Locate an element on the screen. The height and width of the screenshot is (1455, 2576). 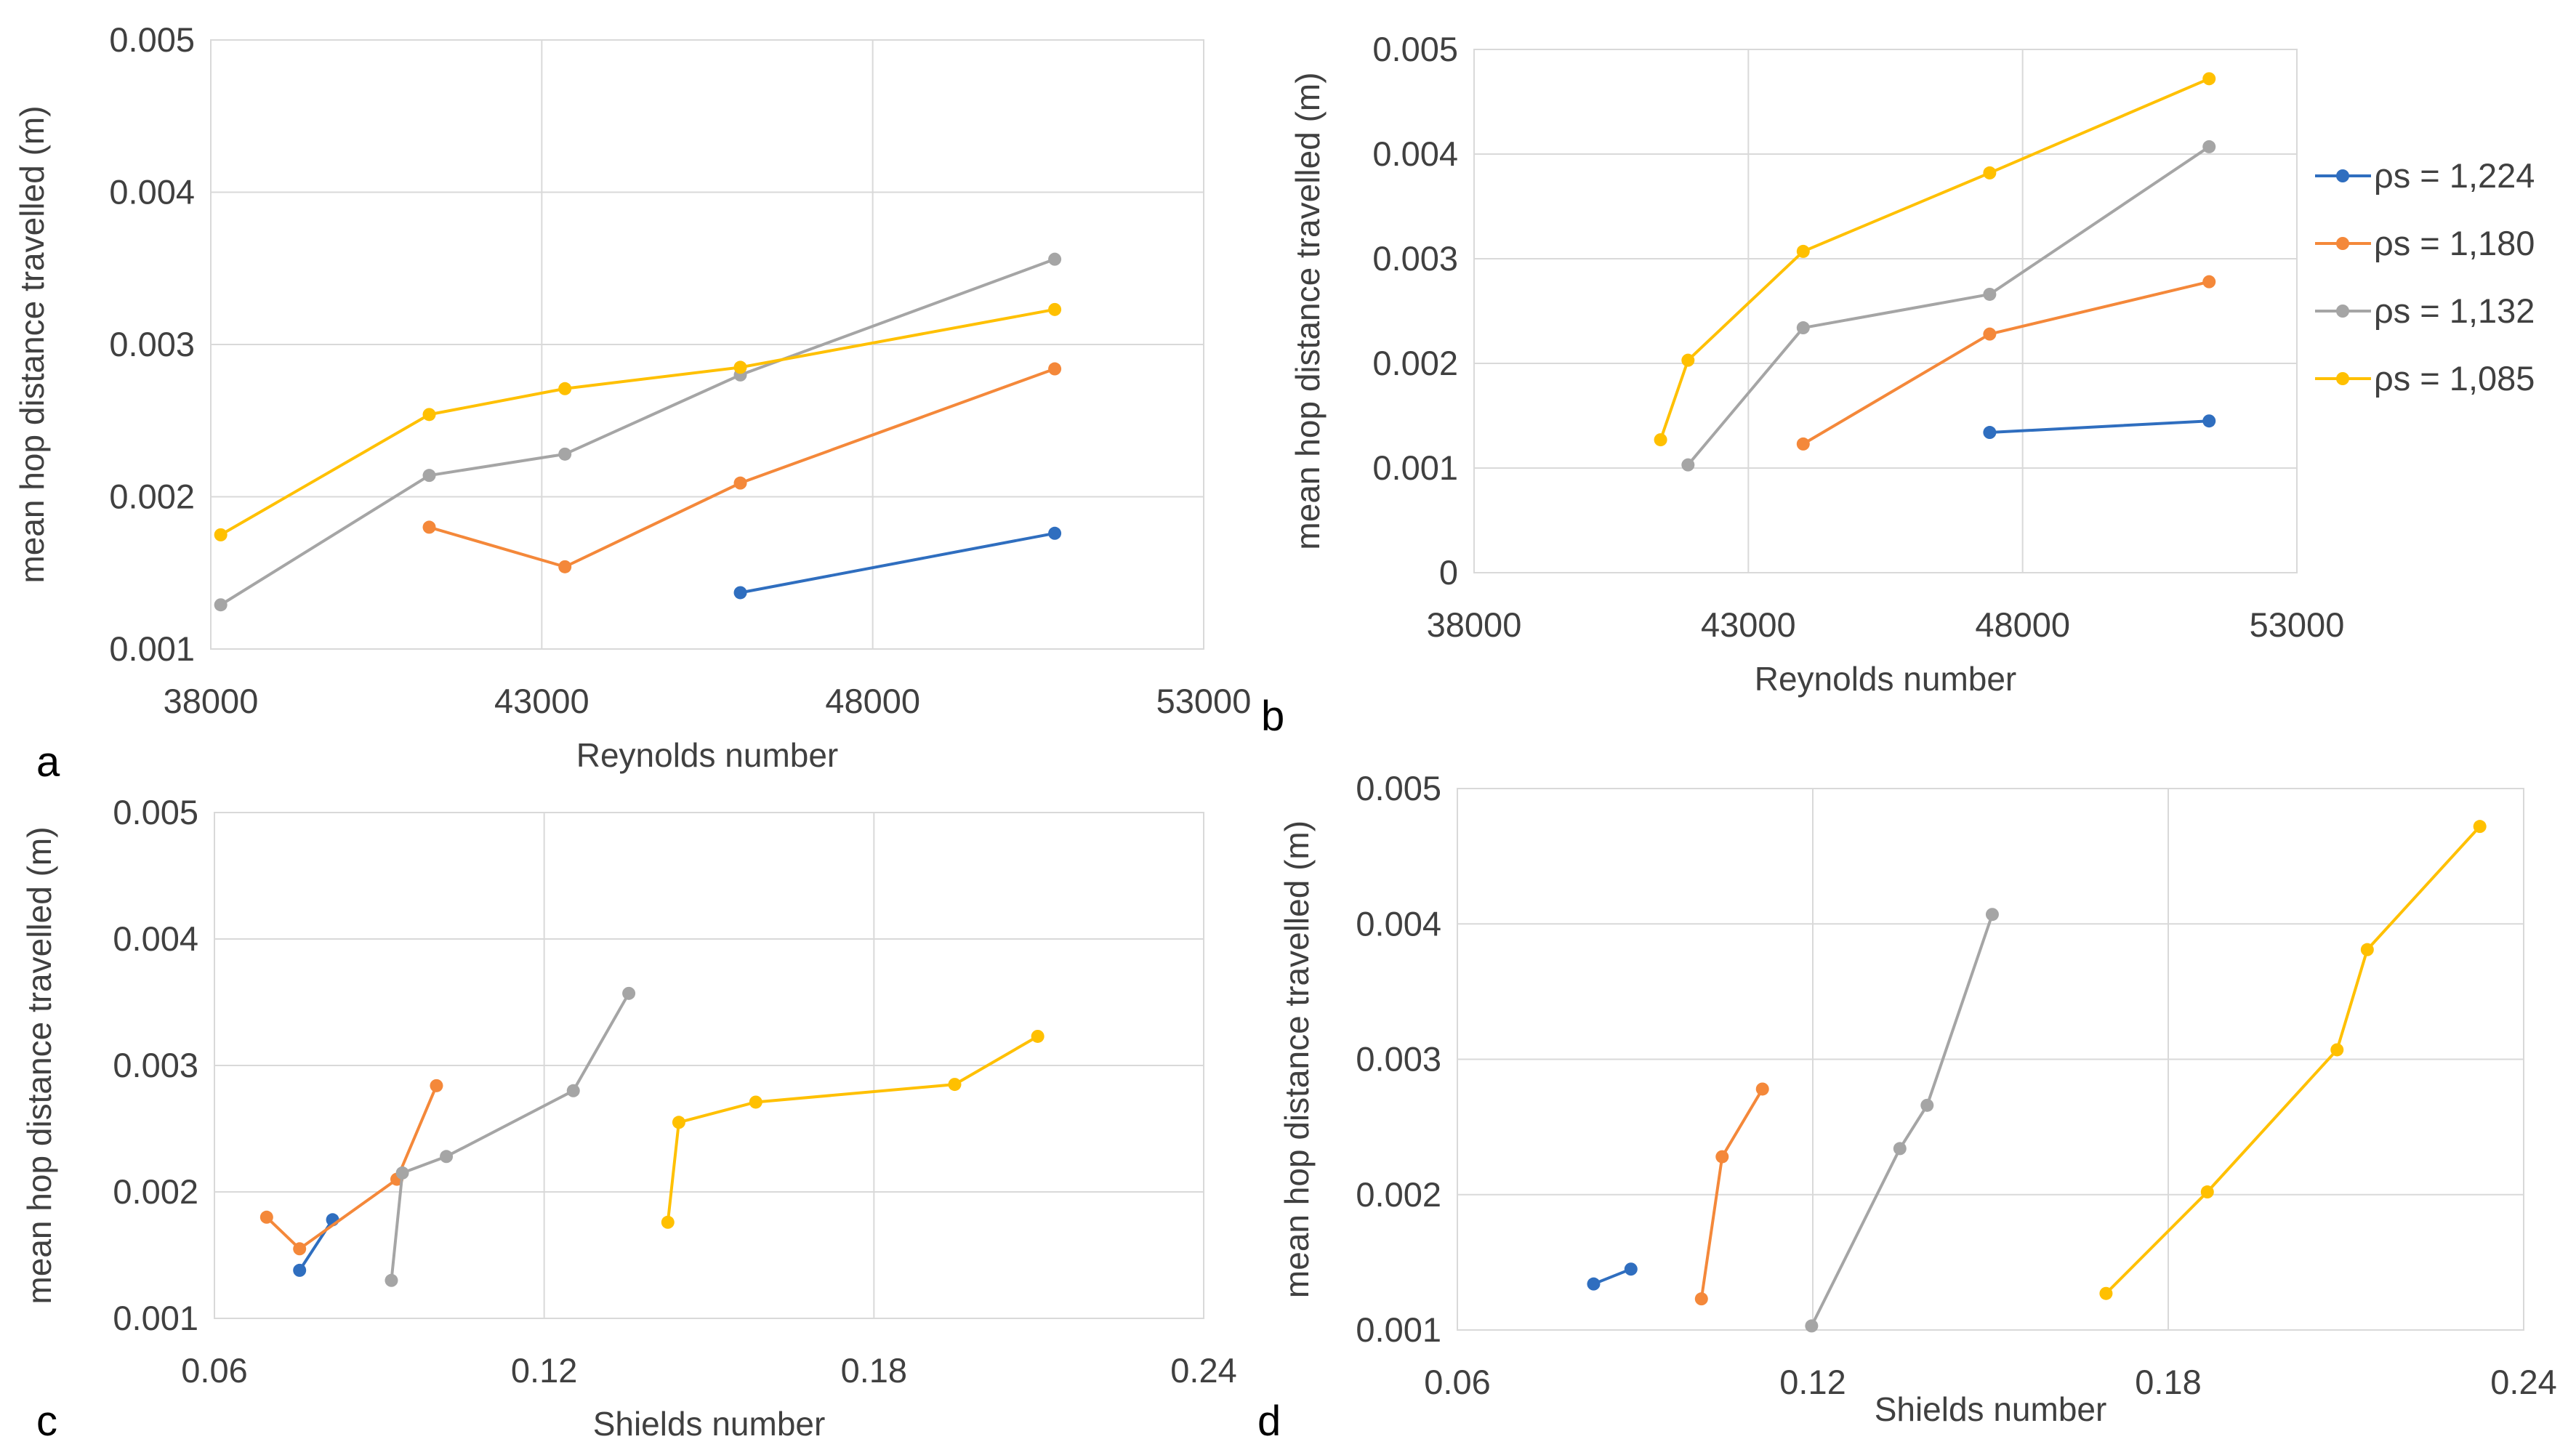
legend: ρs = 1,224 ρs = 1,180 ρs = 1,132 ρs = 1,085 is located at coordinates (2425, 277).